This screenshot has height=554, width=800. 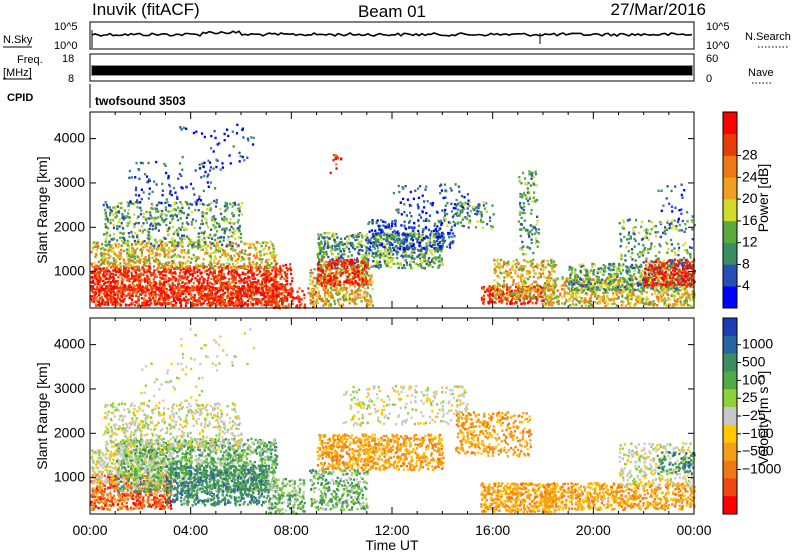 What do you see at coordinates (712, 59) in the screenshot?
I see `nave-tick-high: 60` at bounding box center [712, 59].